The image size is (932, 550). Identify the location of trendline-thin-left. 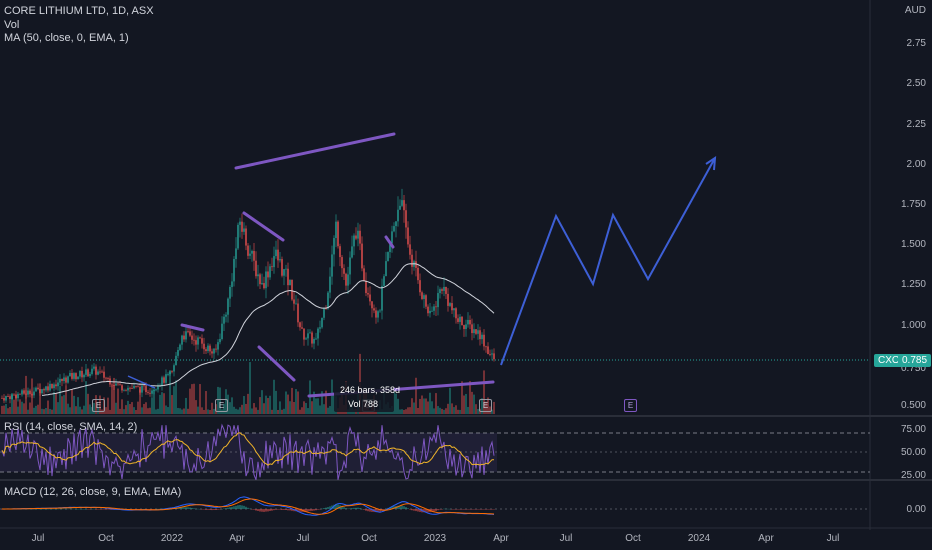
(141, 382).